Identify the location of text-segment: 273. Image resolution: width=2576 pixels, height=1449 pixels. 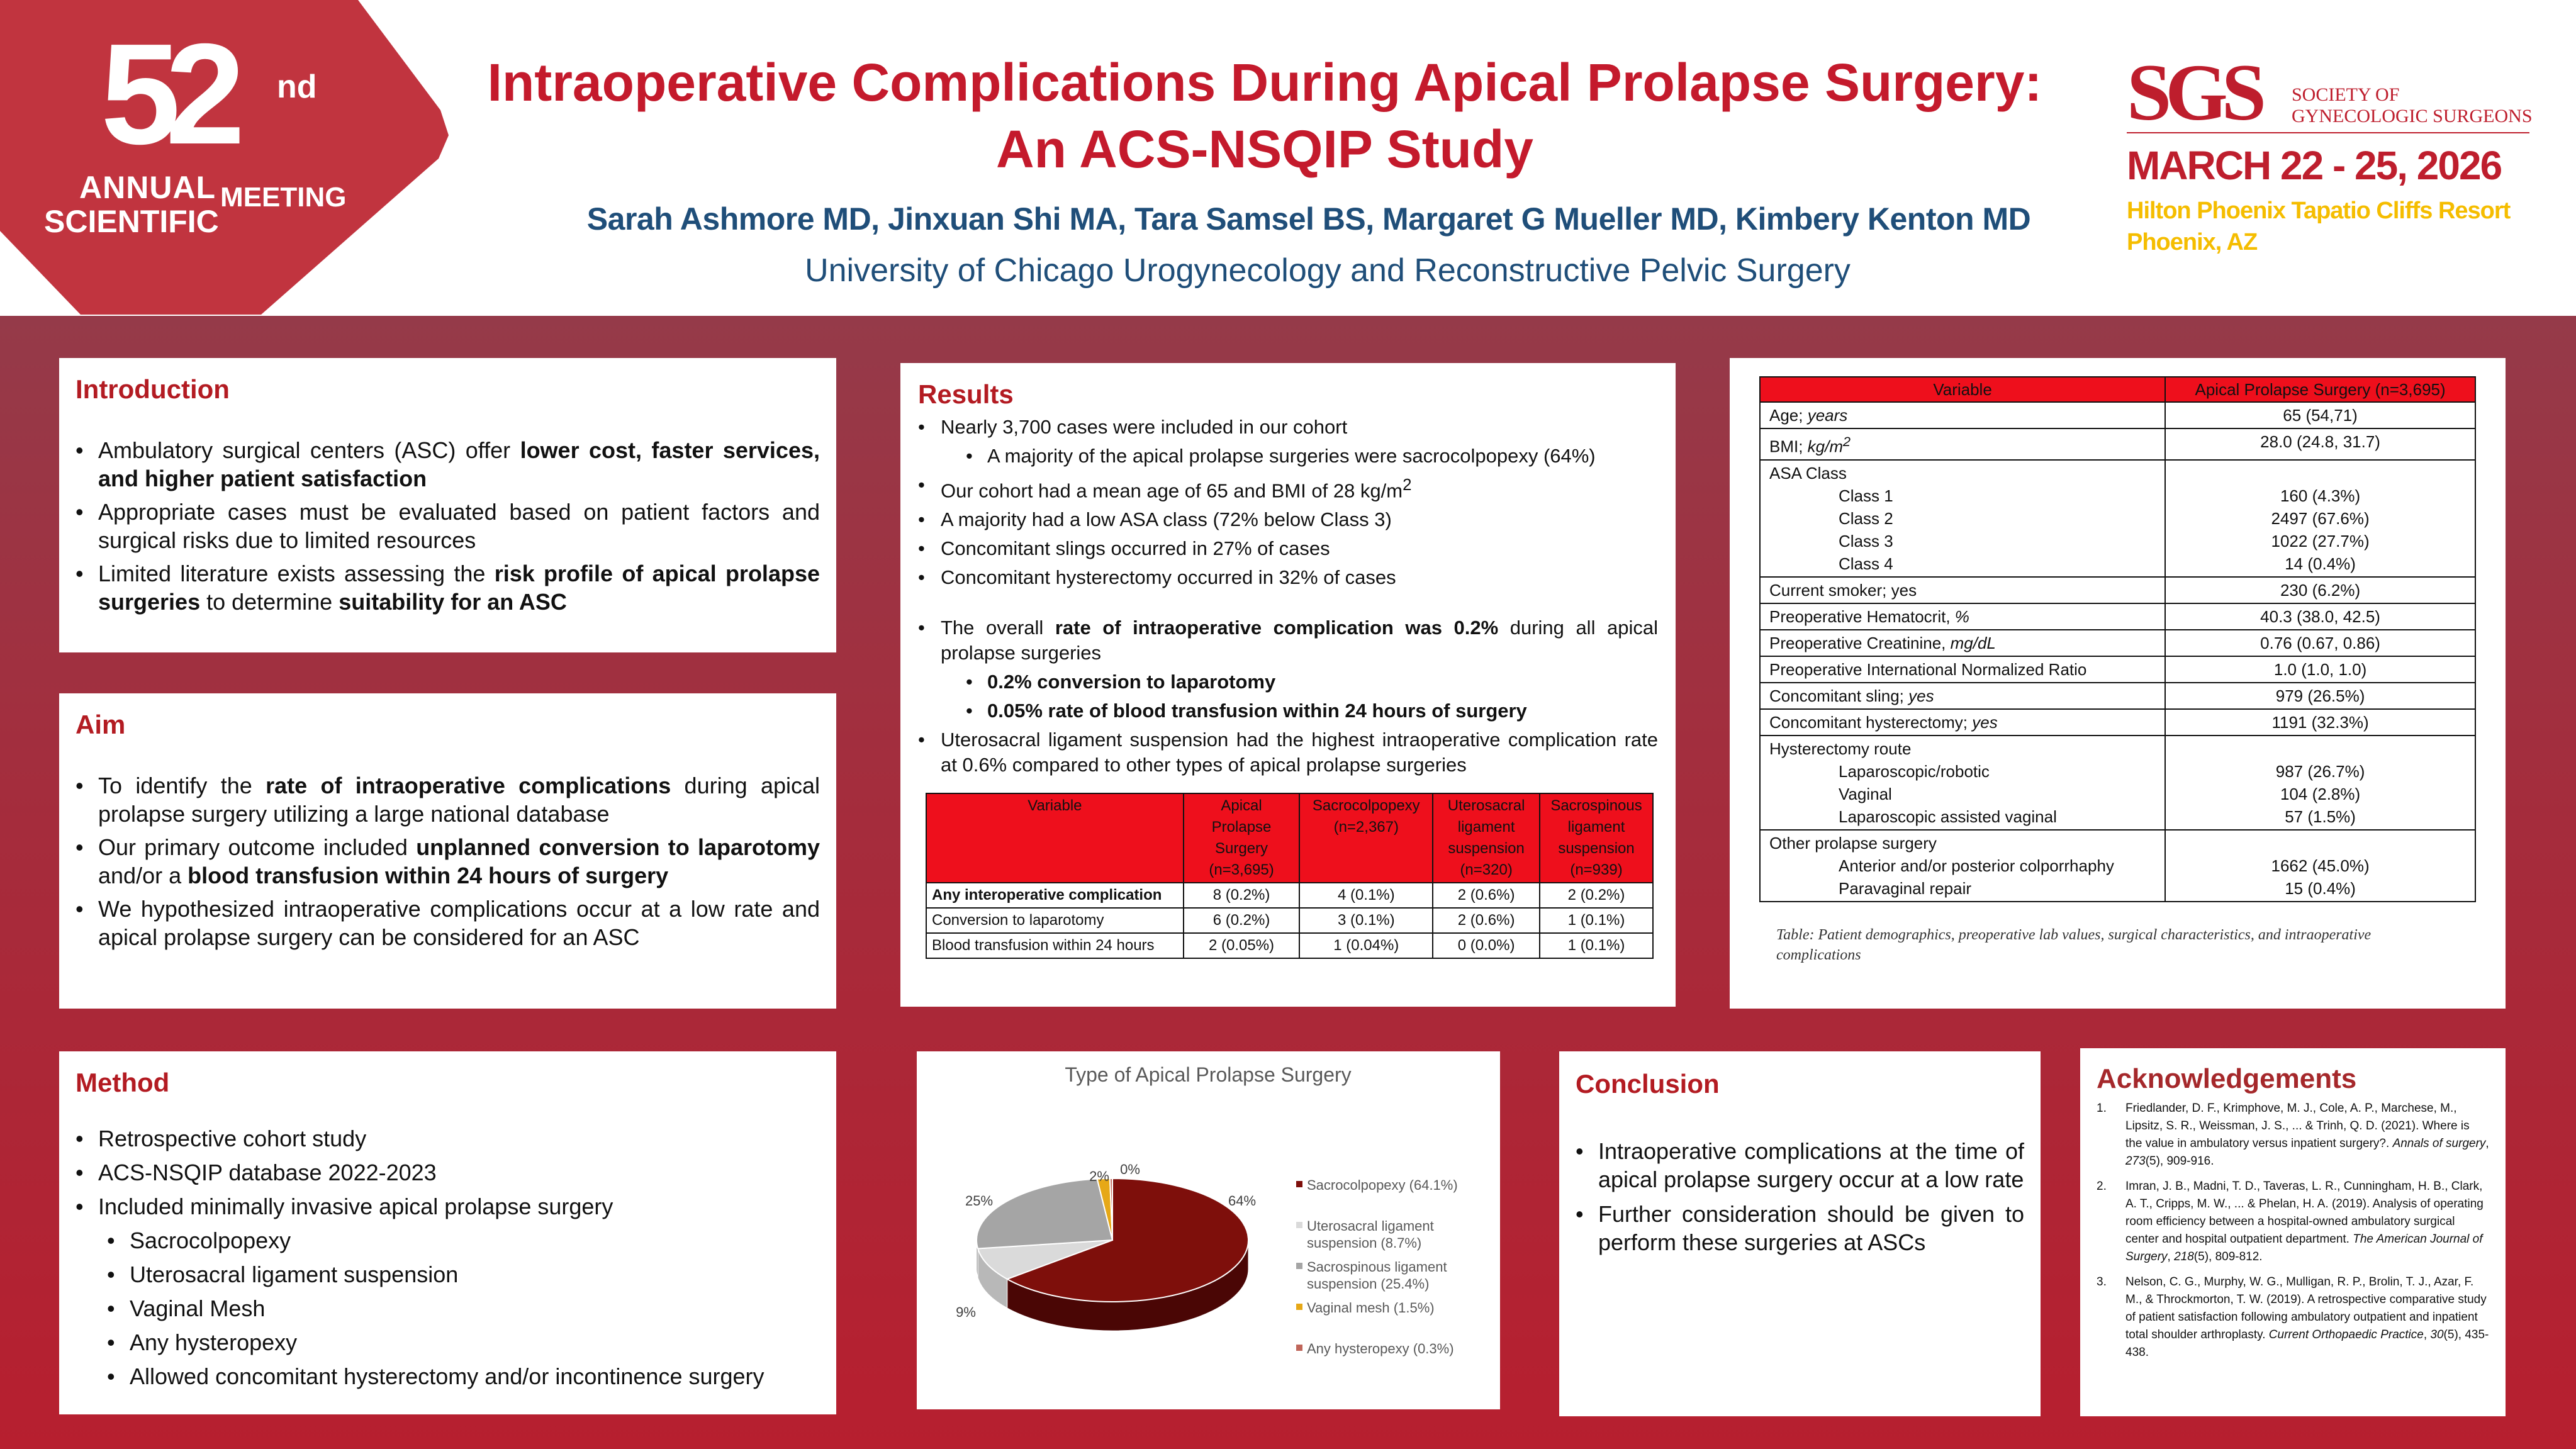
(2135, 1161).